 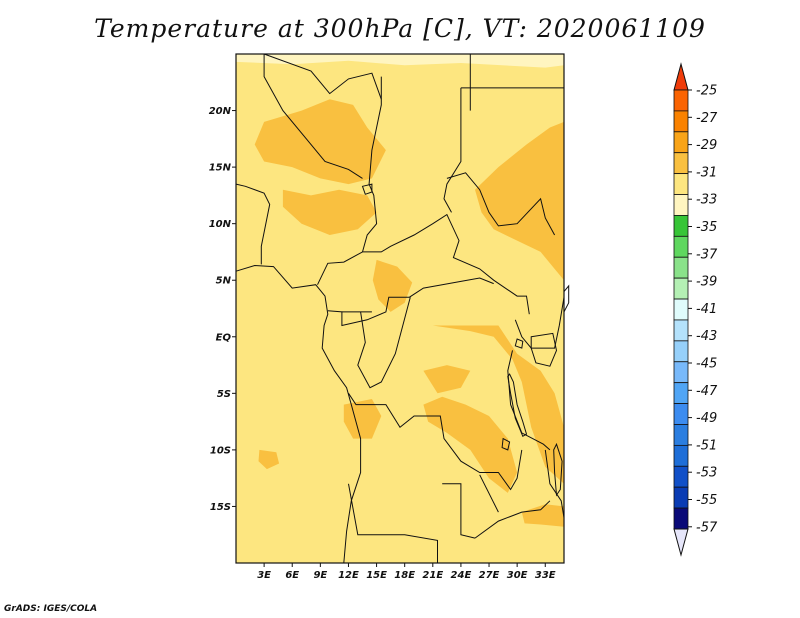 I want to click on colorbar-label: -39, so click(x=706, y=282).